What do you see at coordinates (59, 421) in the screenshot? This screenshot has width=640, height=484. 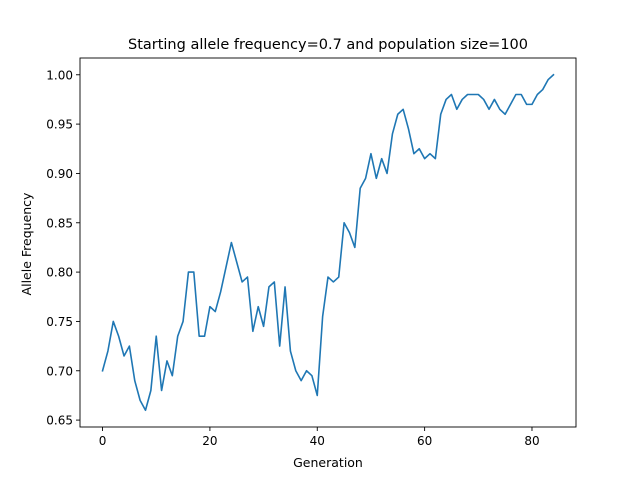 I see `y-tick-label: 0.65` at bounding box center [59, 421].